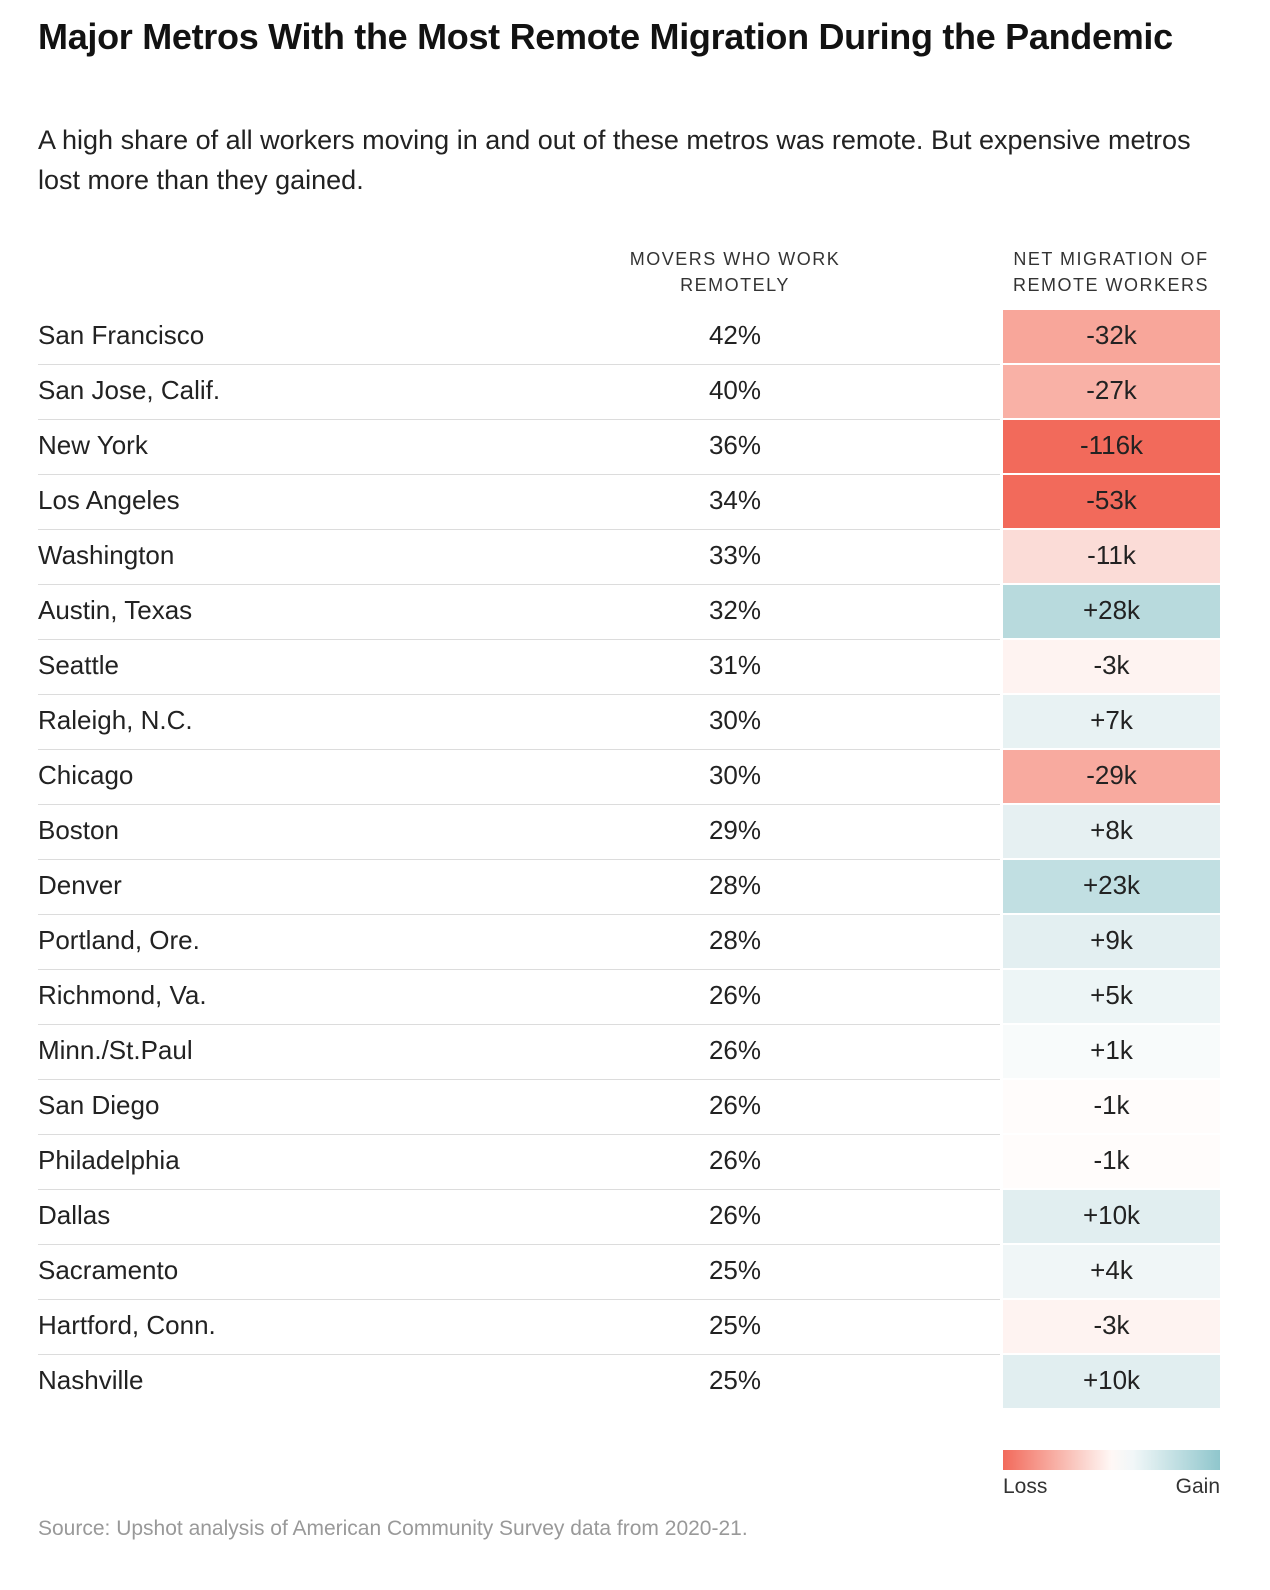 The width and height of the screenshot is (1270, 1590). What do you see at coordinates (629, 337) in the screenshot?
I see `table-row: San Francisco 42% -32k` at bounding box center [629, 337].